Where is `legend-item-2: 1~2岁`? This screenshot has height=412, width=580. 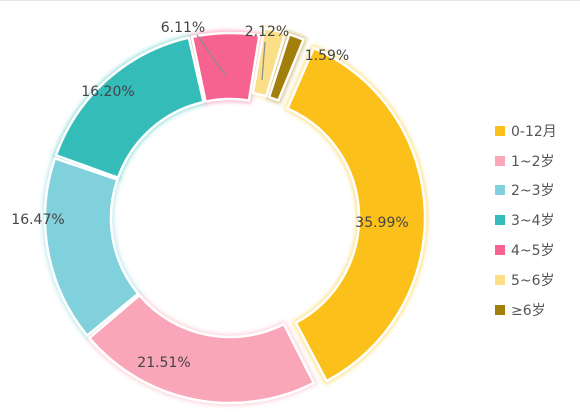
legend-item-2: 1~2岁 is located at coordinates (526, 161).